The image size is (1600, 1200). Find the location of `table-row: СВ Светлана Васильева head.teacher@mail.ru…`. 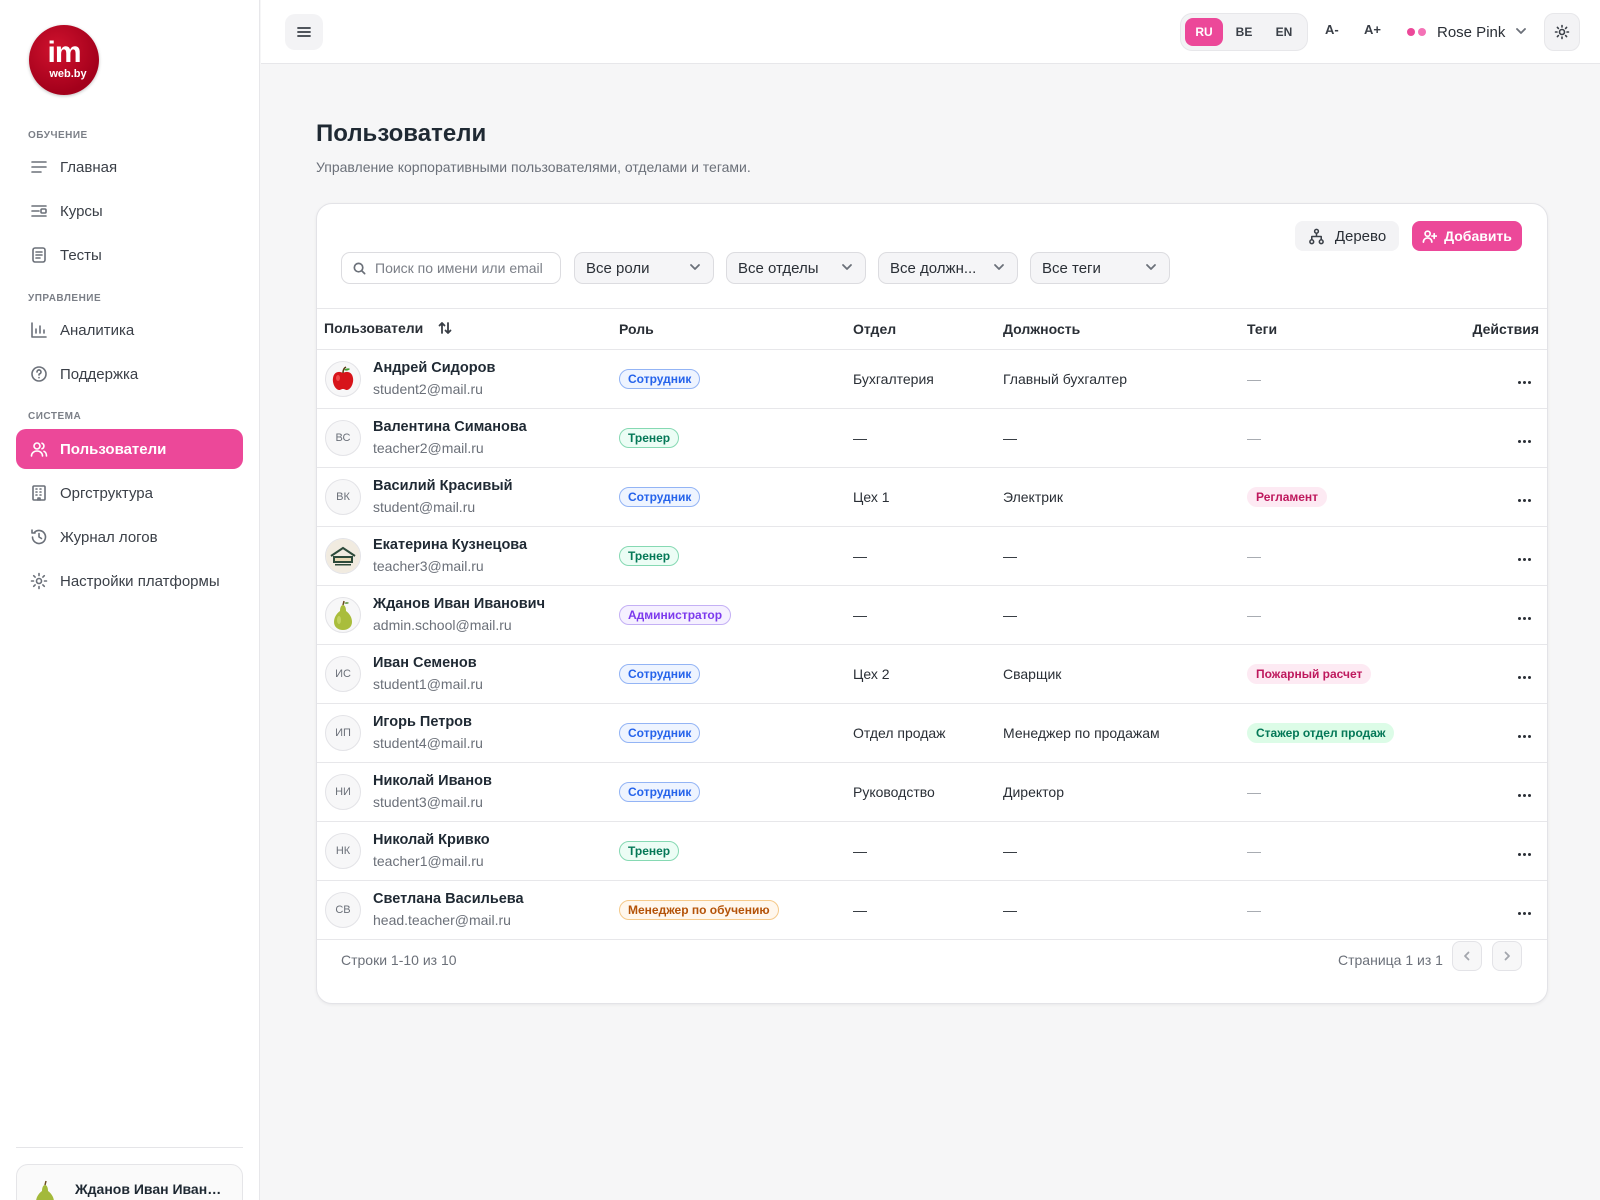

table-row: СВ Светлана Васильева head.teacher@mail.ru… is located at coordinates (932, 910).